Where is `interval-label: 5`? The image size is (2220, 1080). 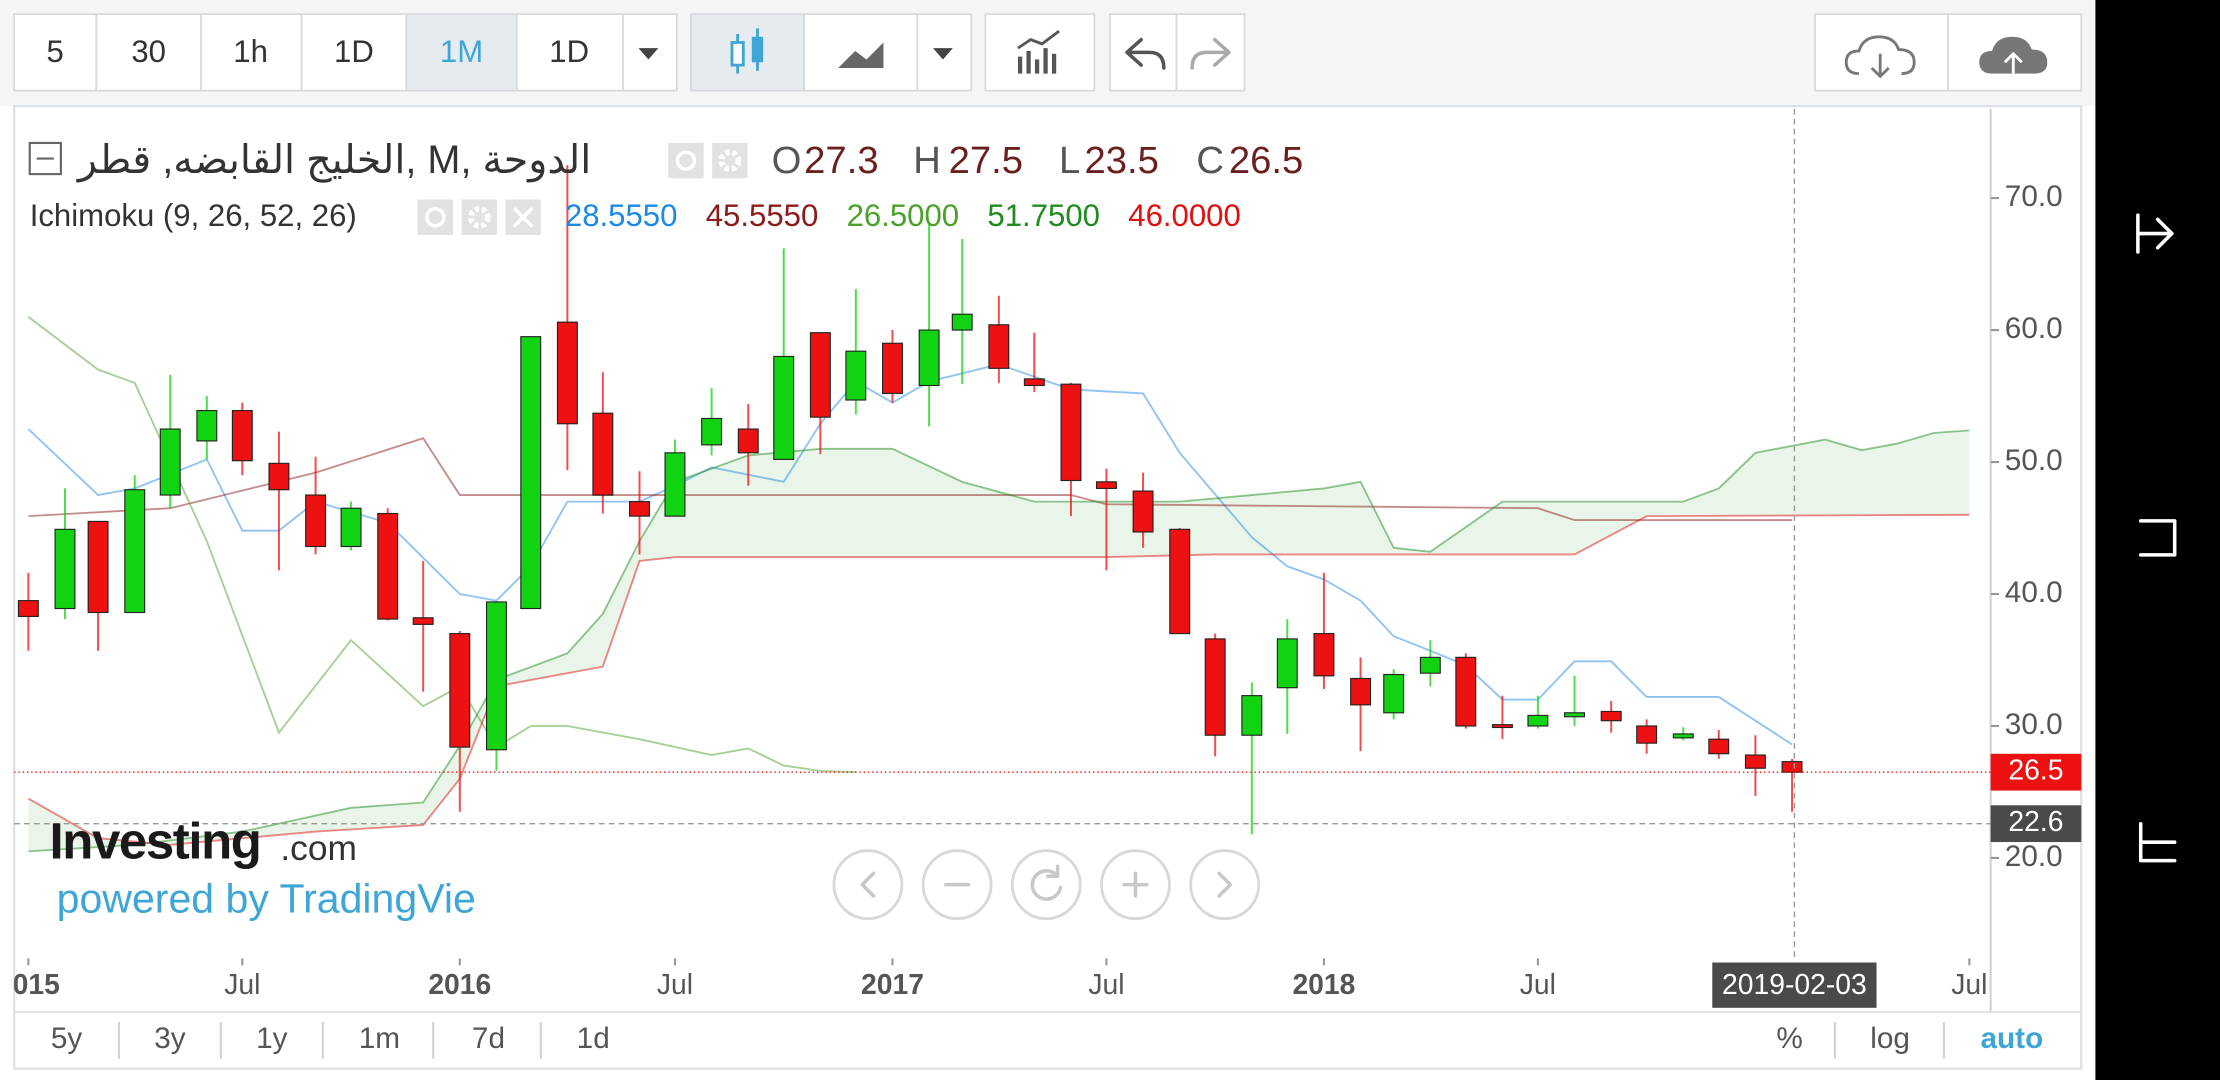 interval-label: 5 is located at coordinates (55, 51).